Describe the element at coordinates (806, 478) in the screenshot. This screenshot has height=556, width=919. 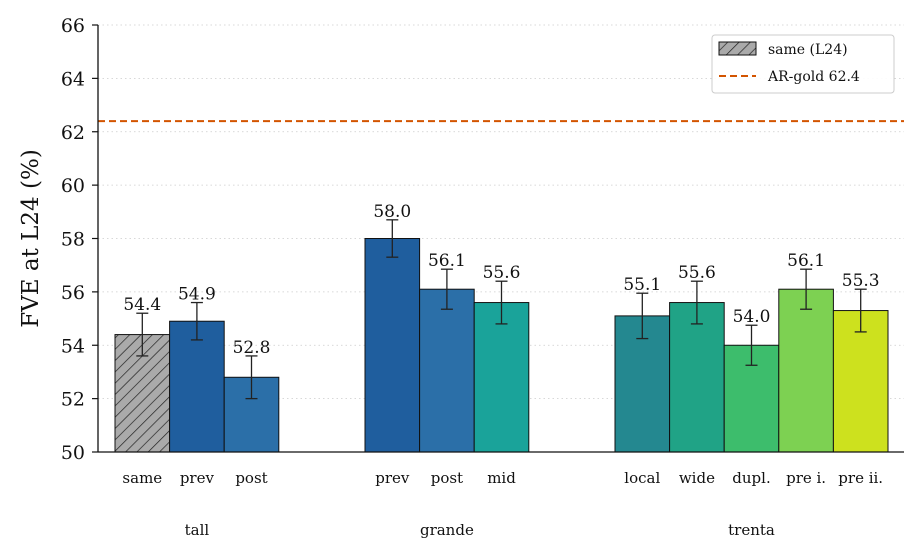
I see `category-label: pre i.` at that location.